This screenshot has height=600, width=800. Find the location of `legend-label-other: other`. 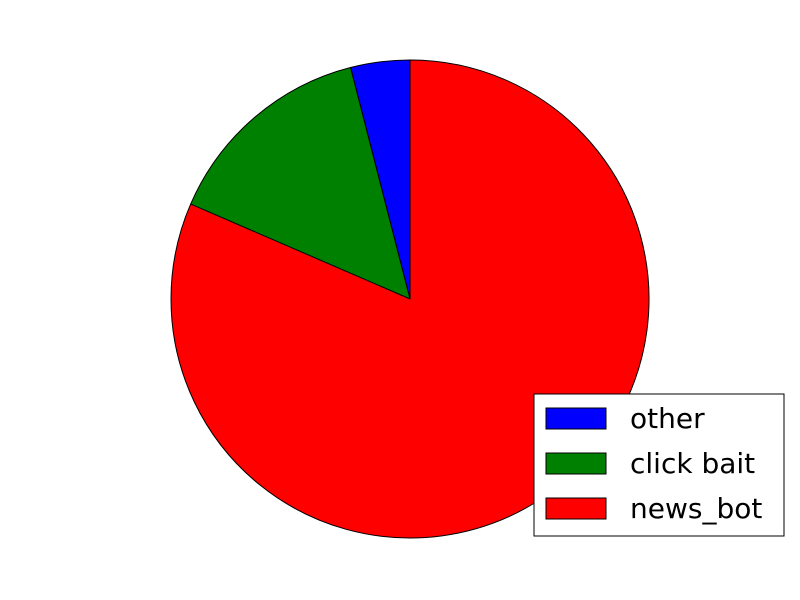

legend-label-other: other is located at coordinates (667, 418).